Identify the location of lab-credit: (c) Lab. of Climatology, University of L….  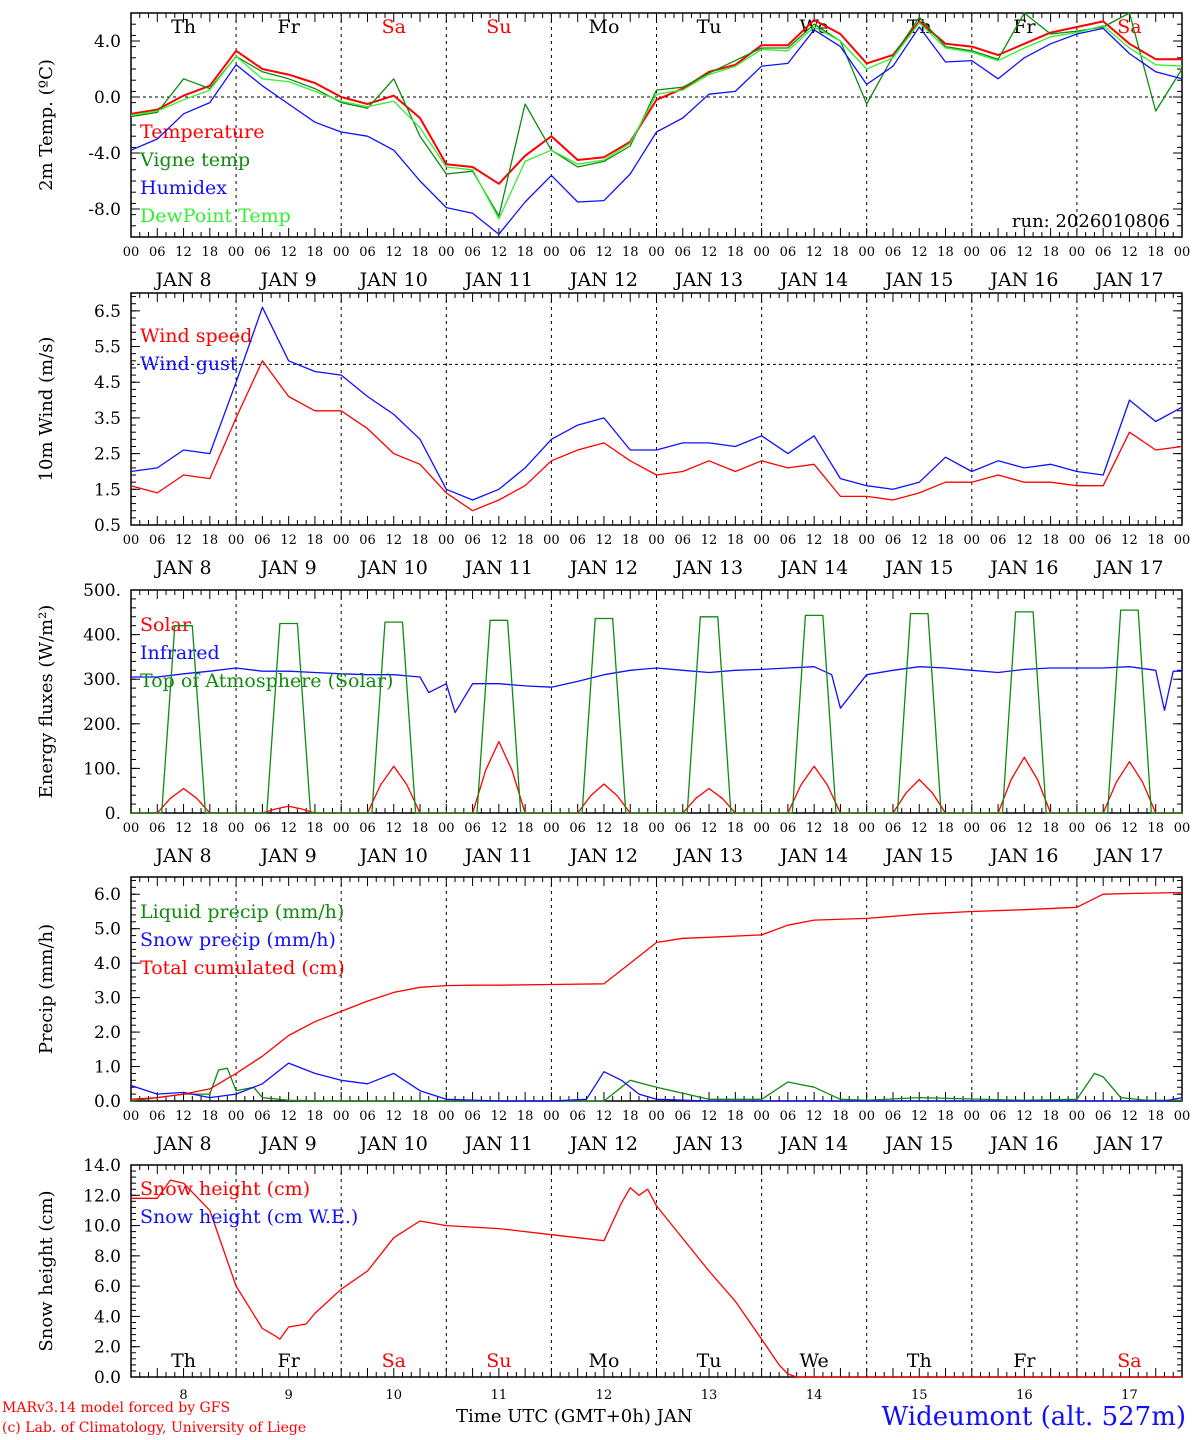
(154, 1428).